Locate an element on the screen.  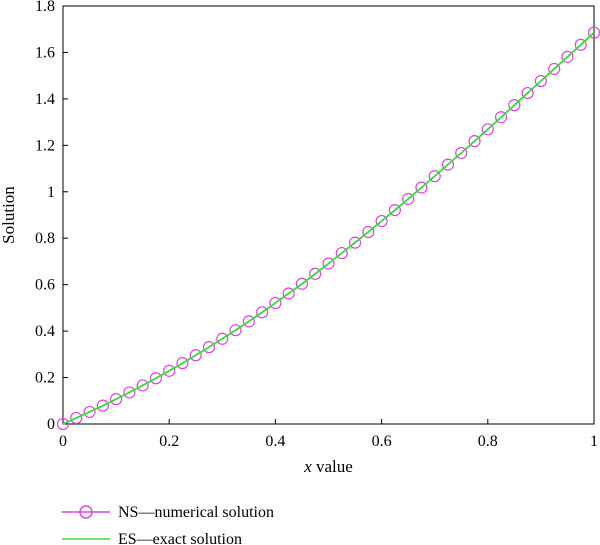
y-tick-label: 1.4 is located at coordinates (45, 99).